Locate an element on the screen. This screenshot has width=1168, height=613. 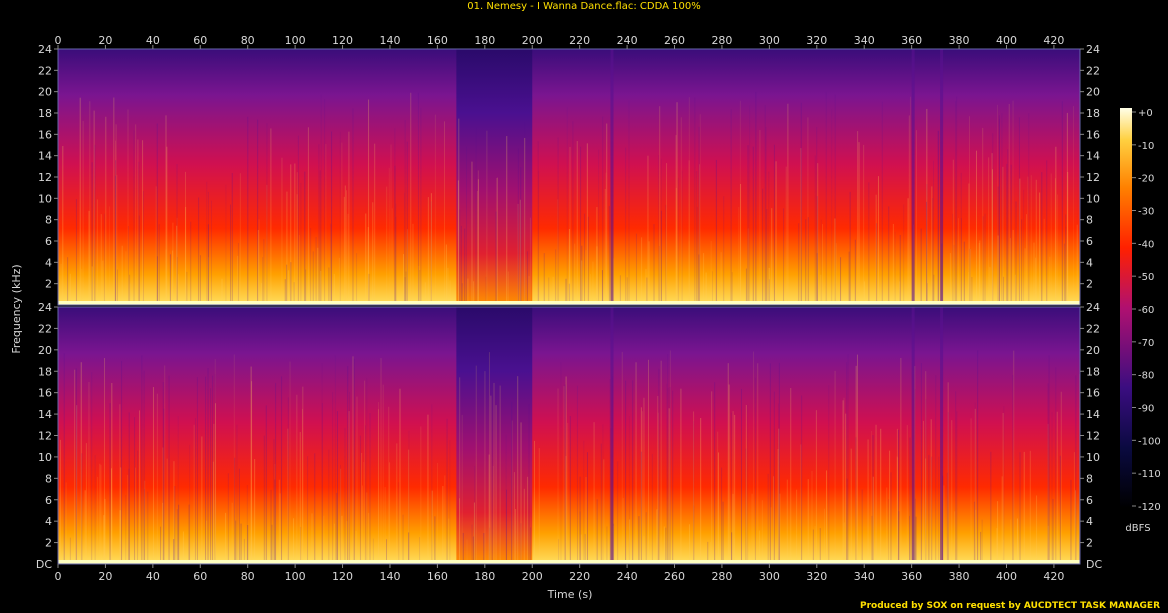
y-tick-label: 6 is located at coordinates (48, 500).